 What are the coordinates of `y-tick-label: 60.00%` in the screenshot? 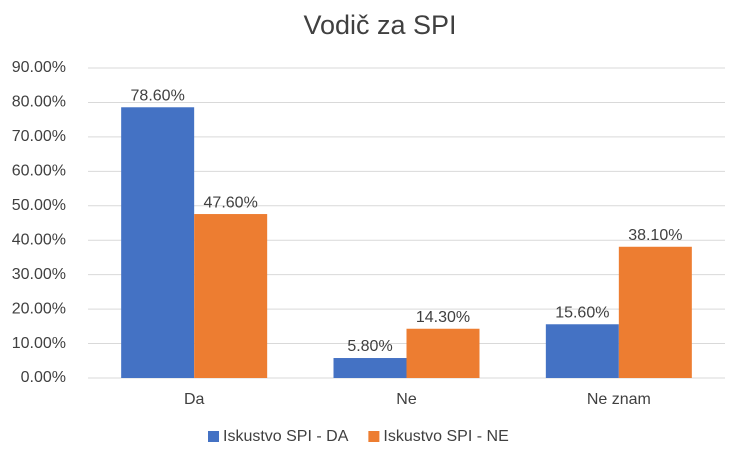 It's located at (39, 171).